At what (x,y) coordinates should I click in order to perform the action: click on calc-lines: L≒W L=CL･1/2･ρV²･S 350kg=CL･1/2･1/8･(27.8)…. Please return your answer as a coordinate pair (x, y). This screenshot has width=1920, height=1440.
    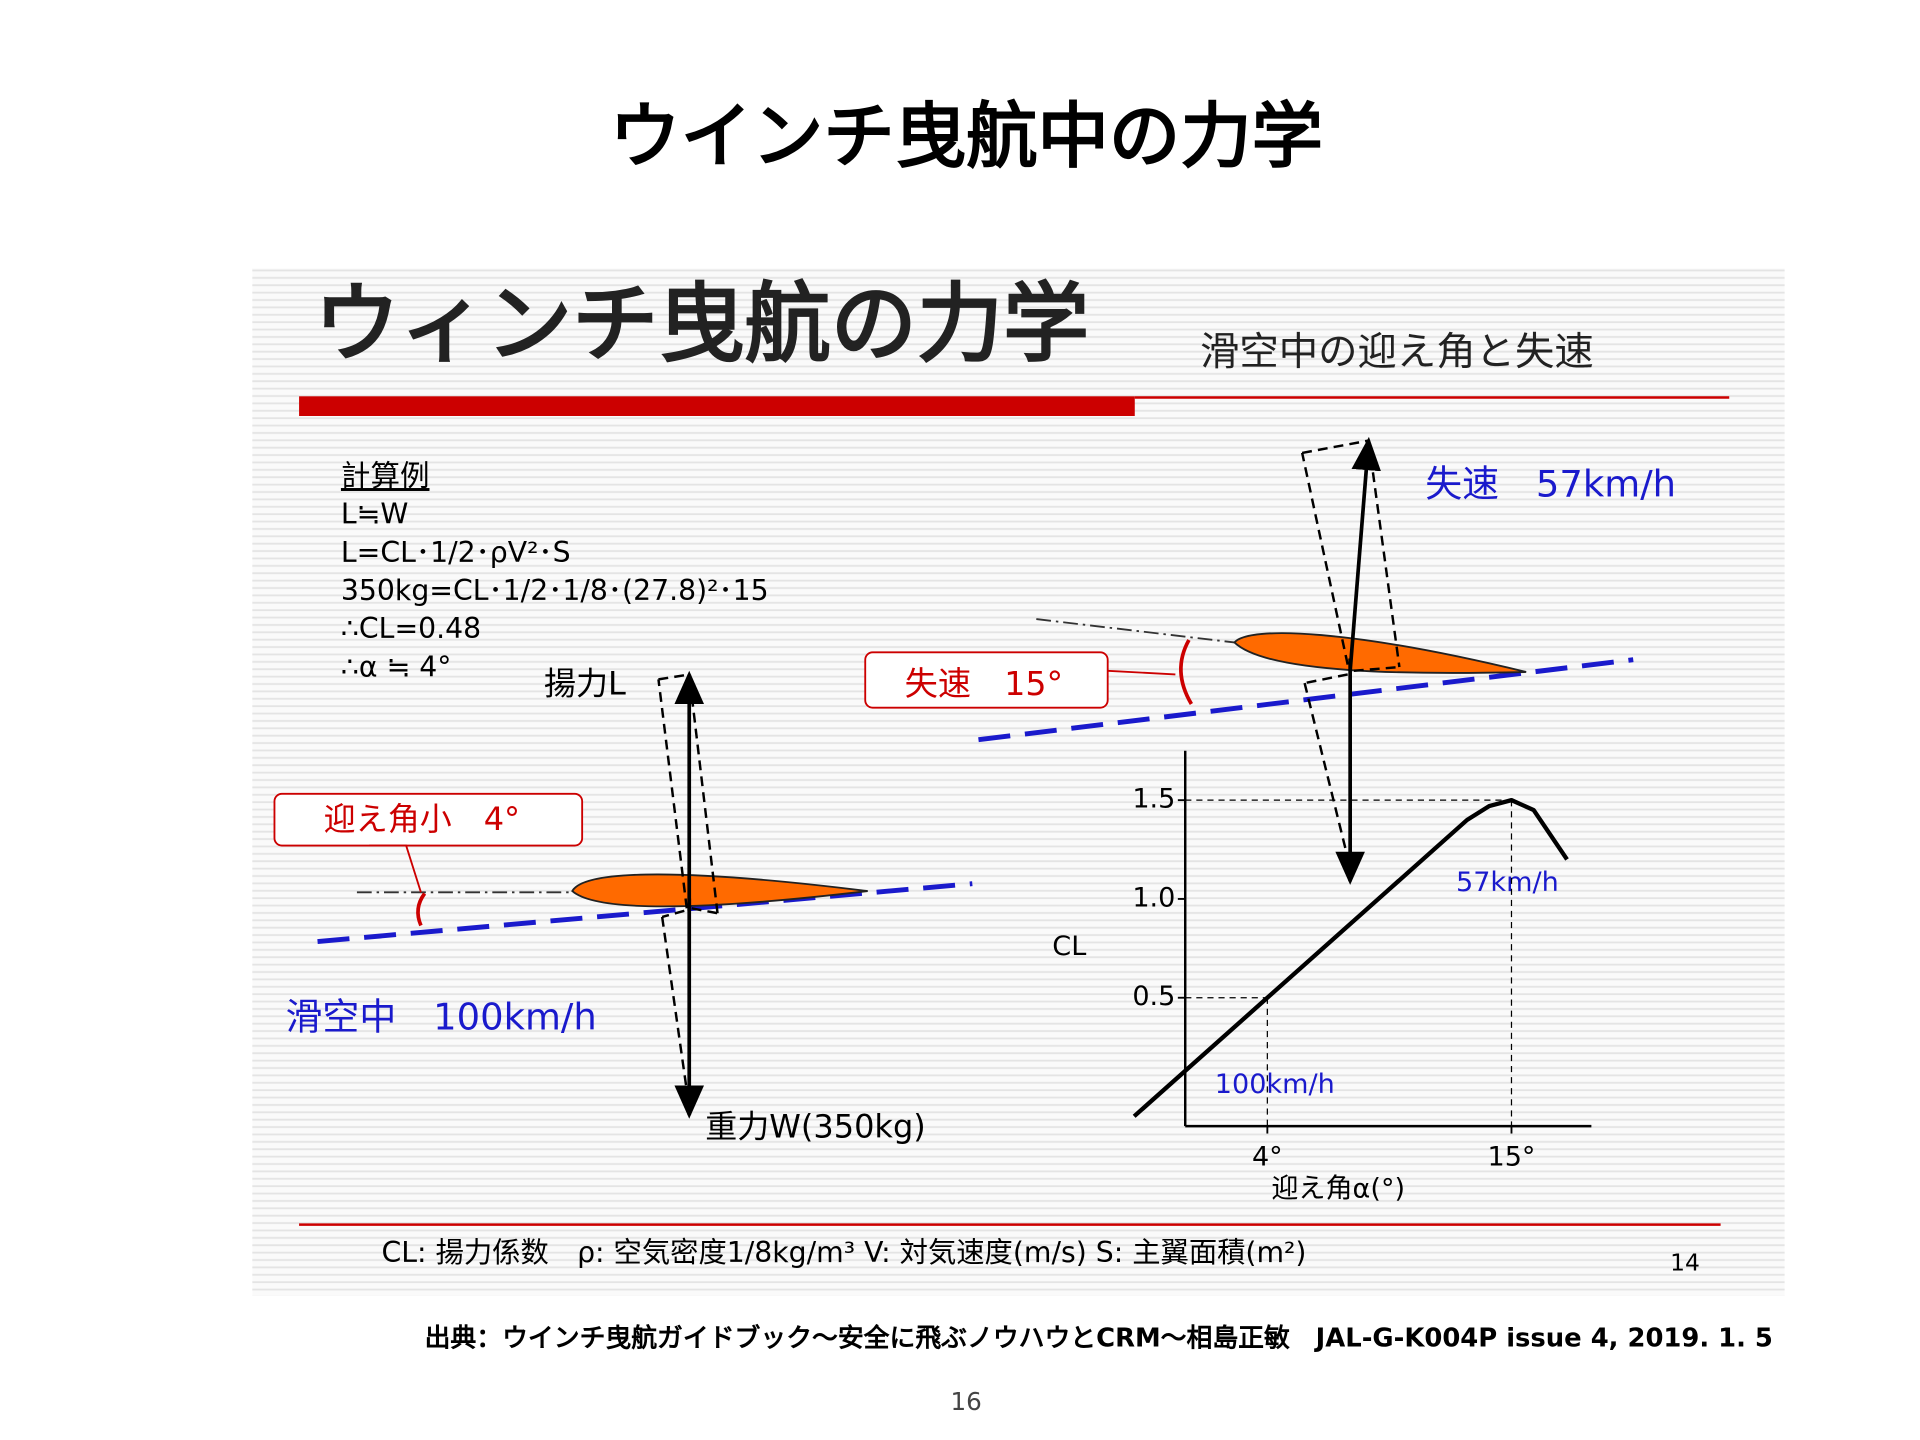
    Looking at the image, I should click on (555, 591).